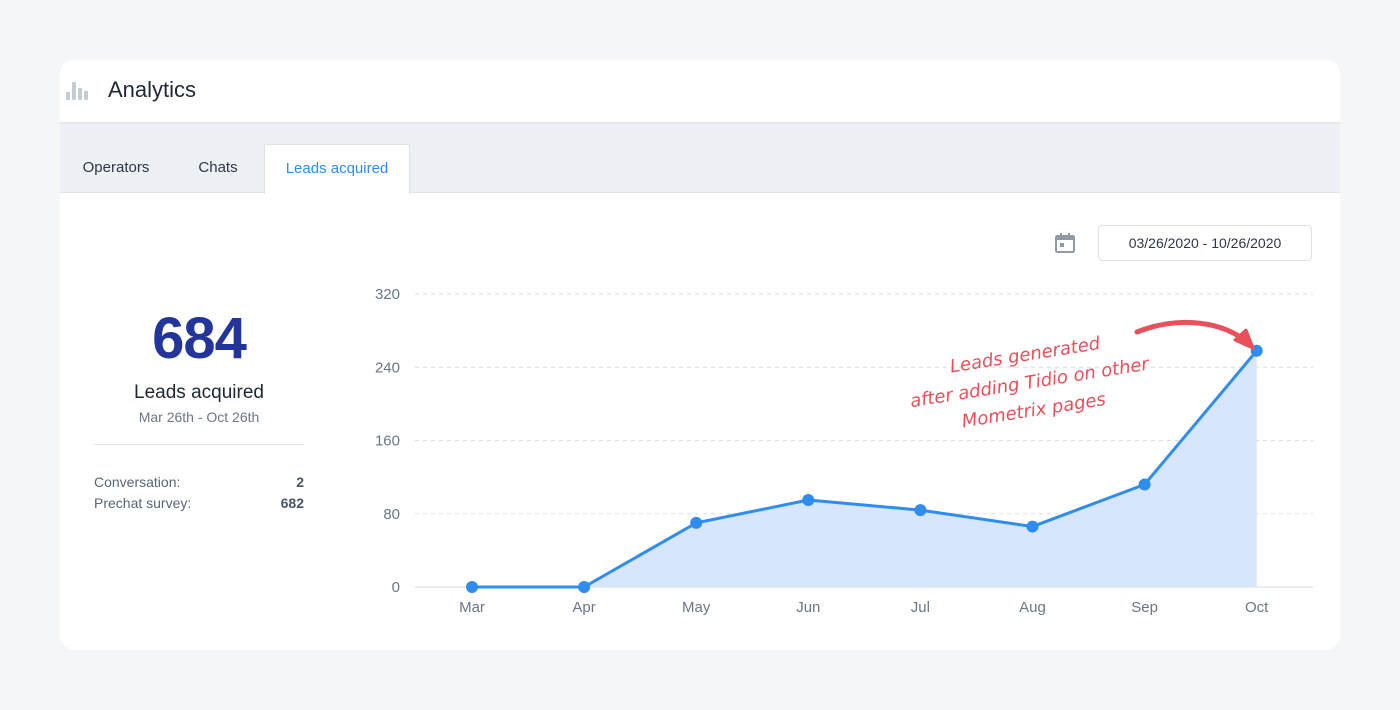 The width and height of the screenshot is (1400, 710). Describe the element at coordinates (199, 338) in the screenshot. I see `leads-total: 684` at that location.